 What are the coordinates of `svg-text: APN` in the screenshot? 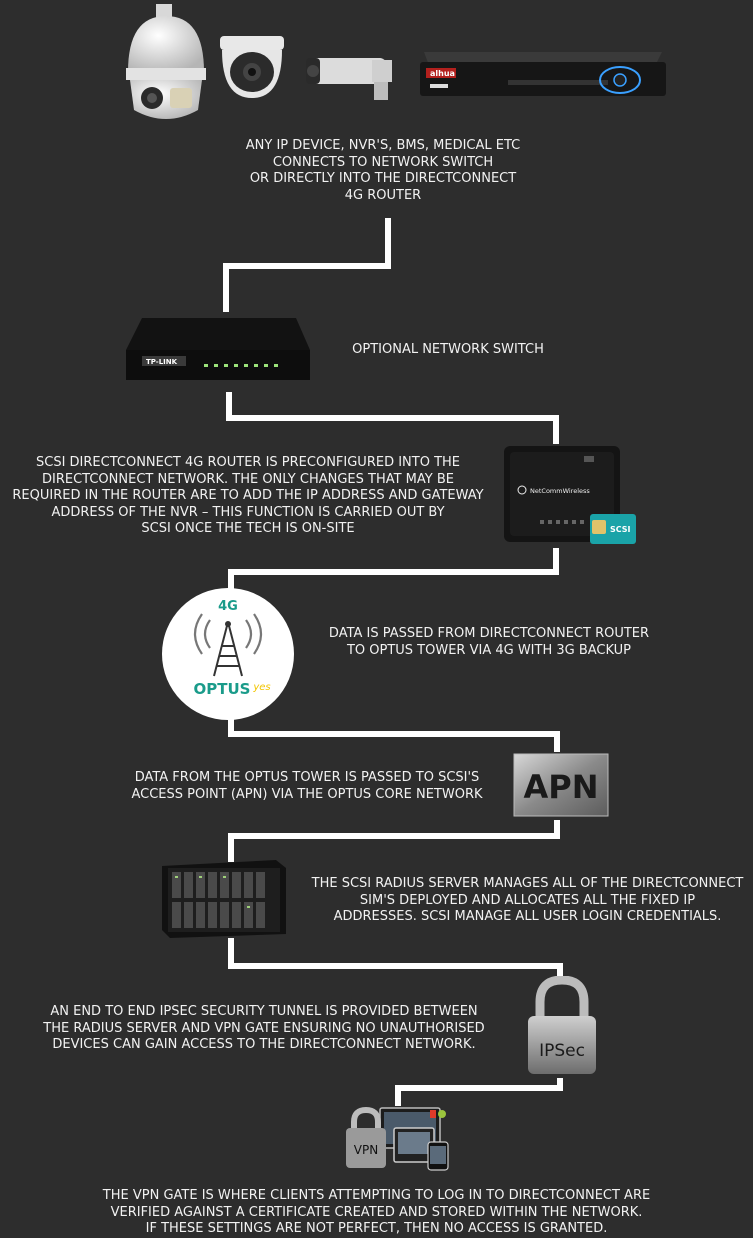 It's located at (561, 787).